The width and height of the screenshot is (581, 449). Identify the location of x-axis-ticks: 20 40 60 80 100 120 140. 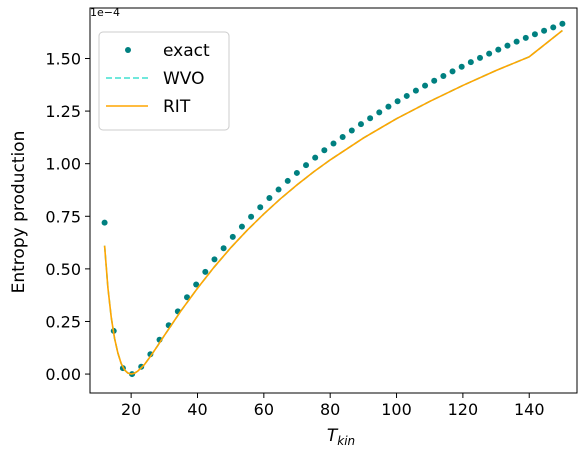
(333, 406).